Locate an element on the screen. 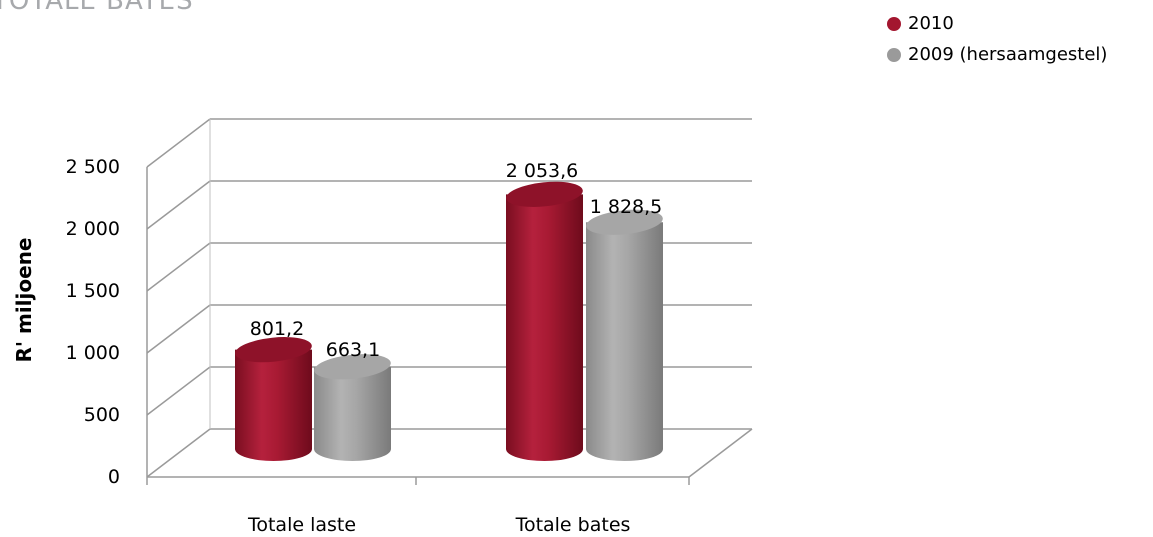 This screenshot has width=1153, height=537. x-tick-label: Totale bates is located at coordinates (573, 525).